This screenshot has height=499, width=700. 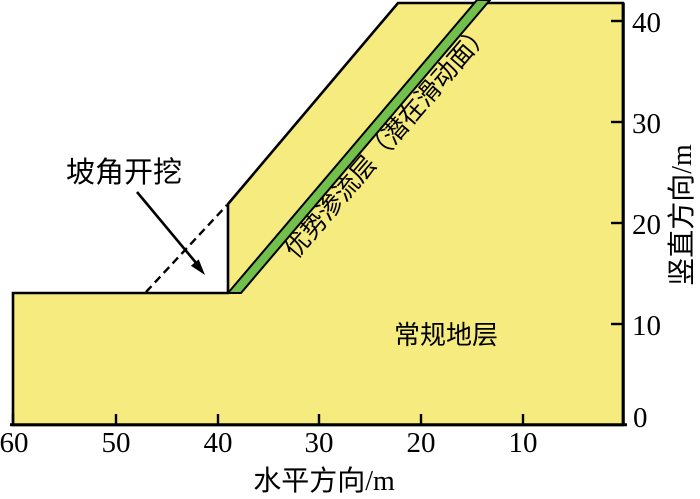 I want to click on strata-label: 常规地层, so click(x=446, y=335).